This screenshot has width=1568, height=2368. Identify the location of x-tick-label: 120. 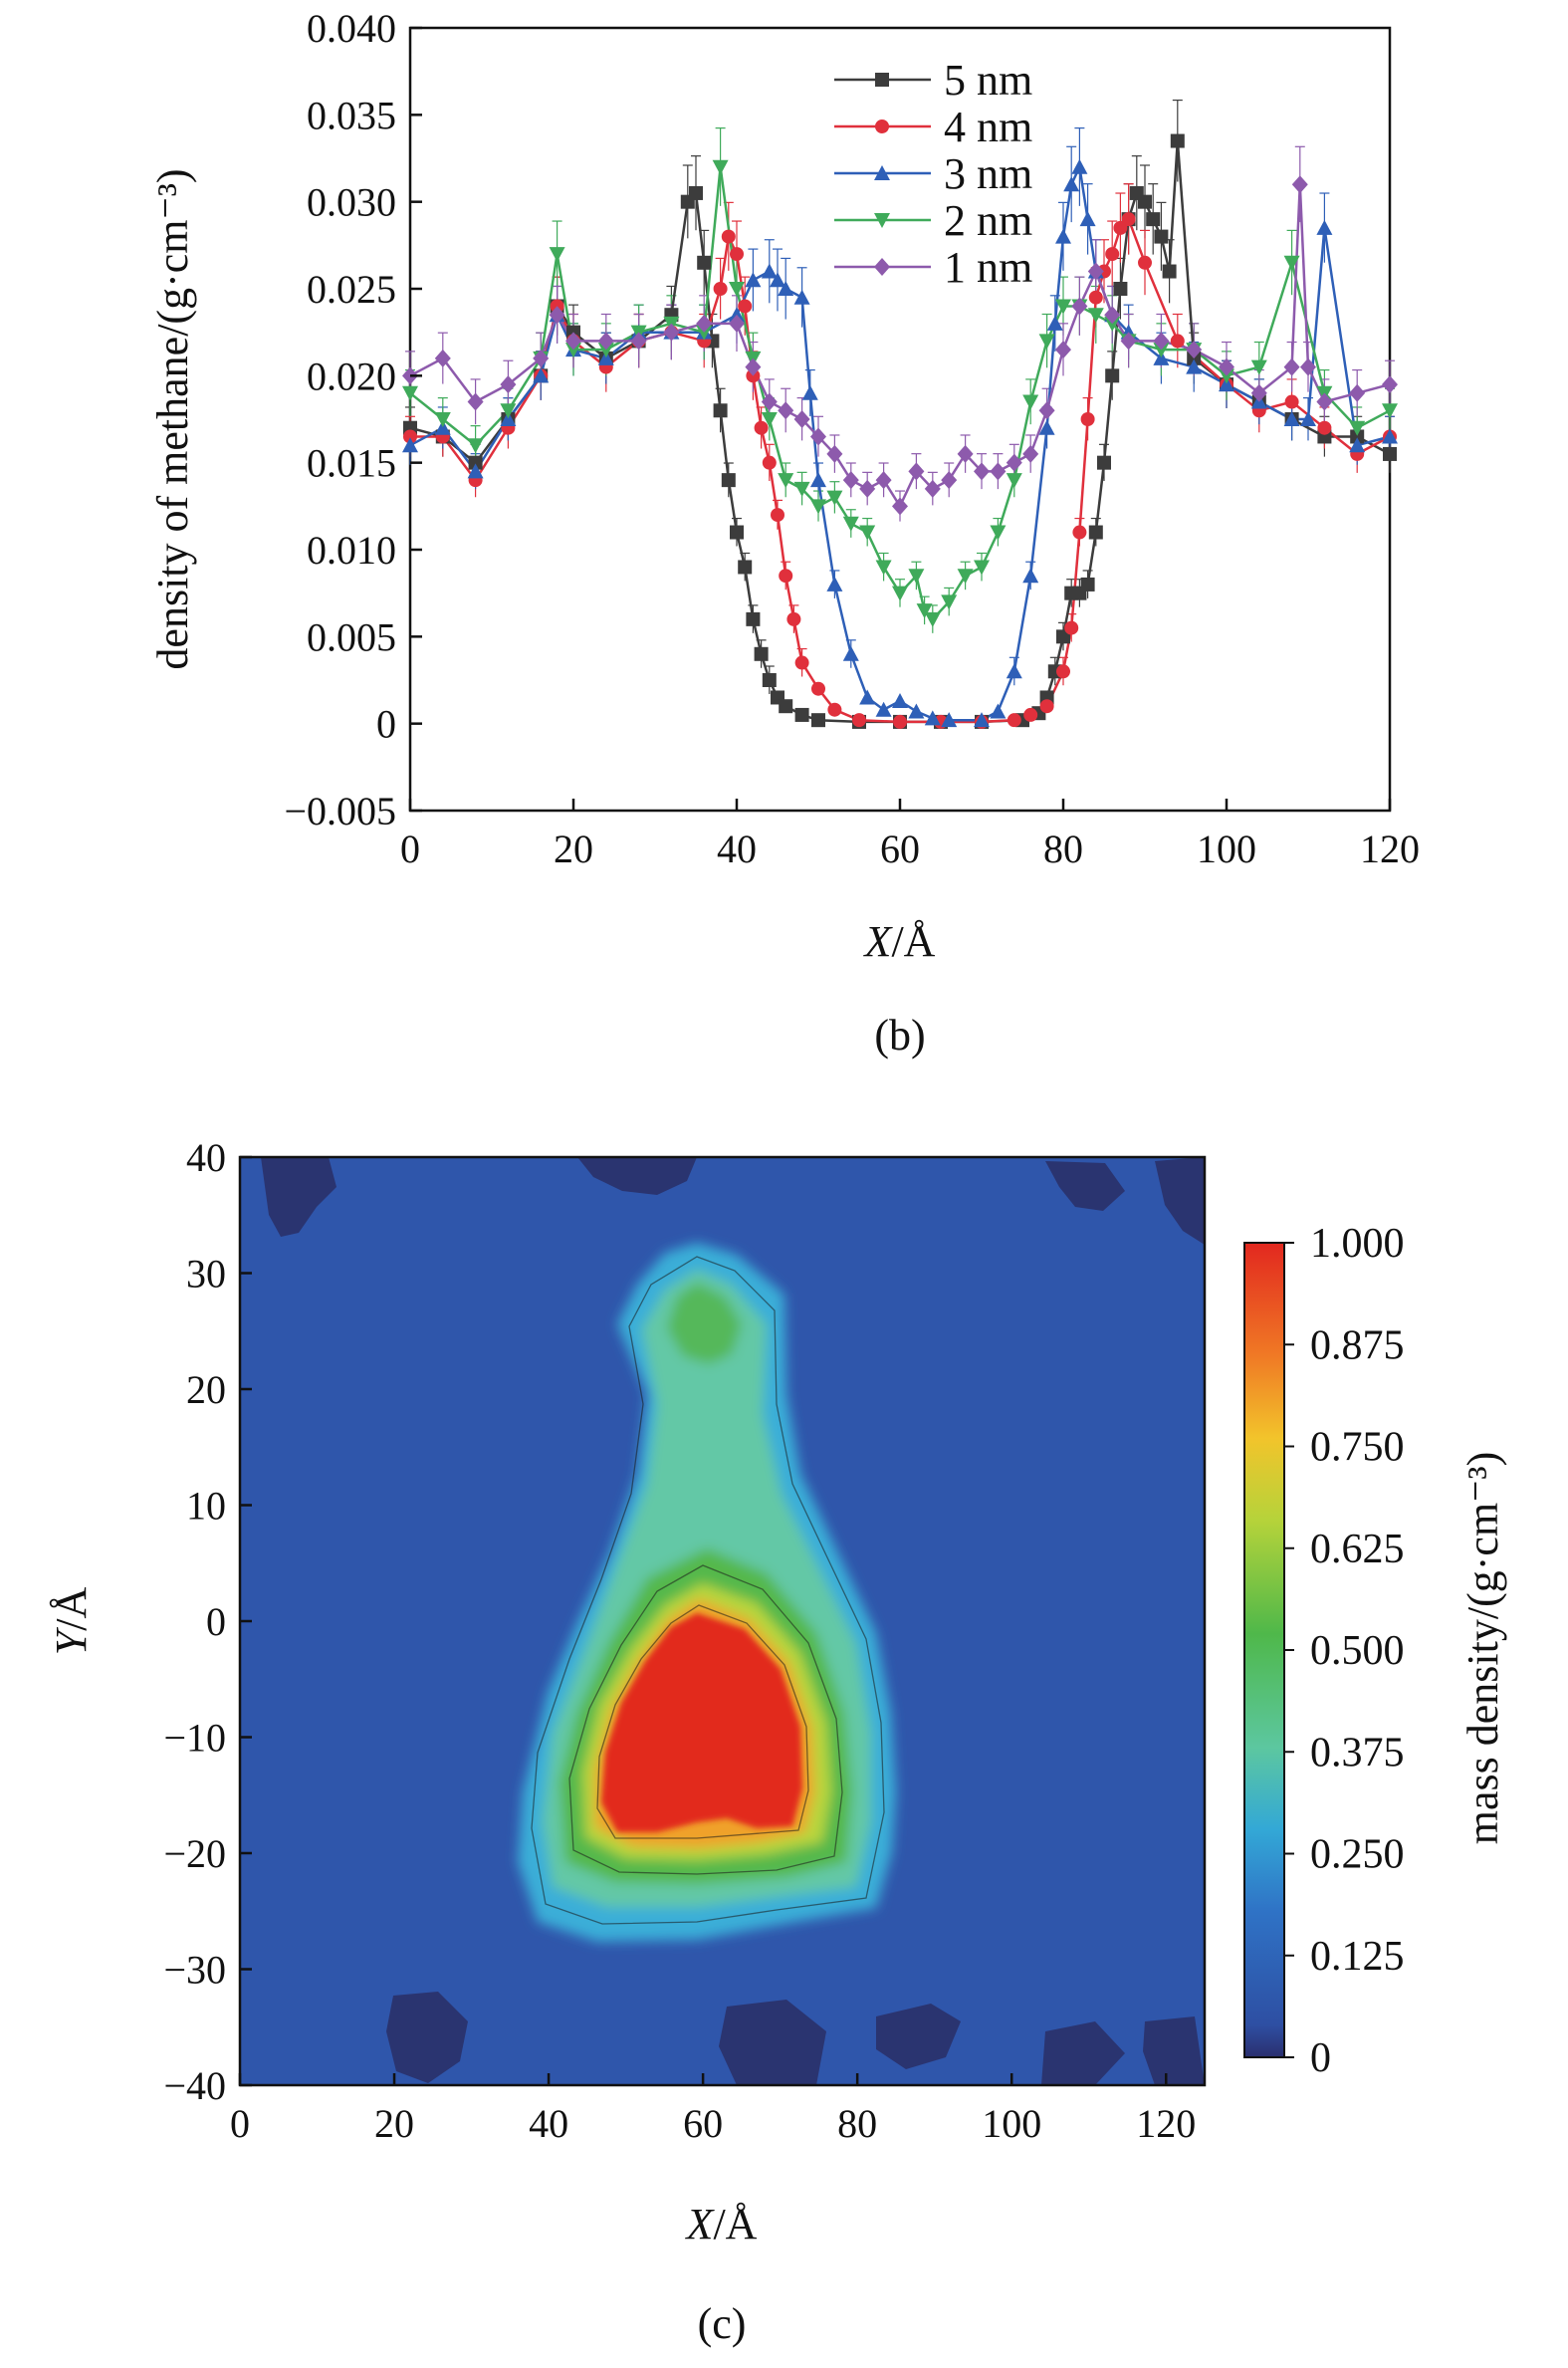
(1390, 849).